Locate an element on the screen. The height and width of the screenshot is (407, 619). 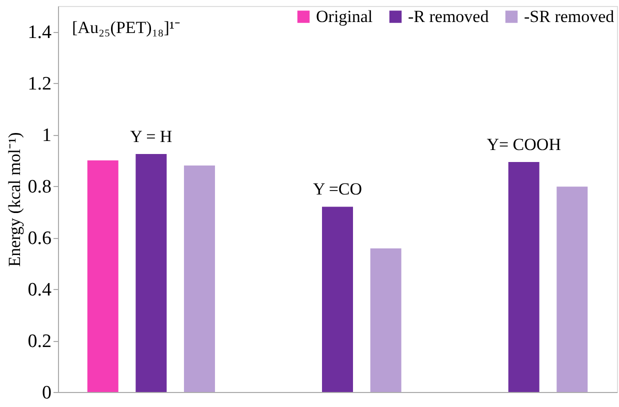
y-tick-label: 1 is located at coordinates (47, 135).